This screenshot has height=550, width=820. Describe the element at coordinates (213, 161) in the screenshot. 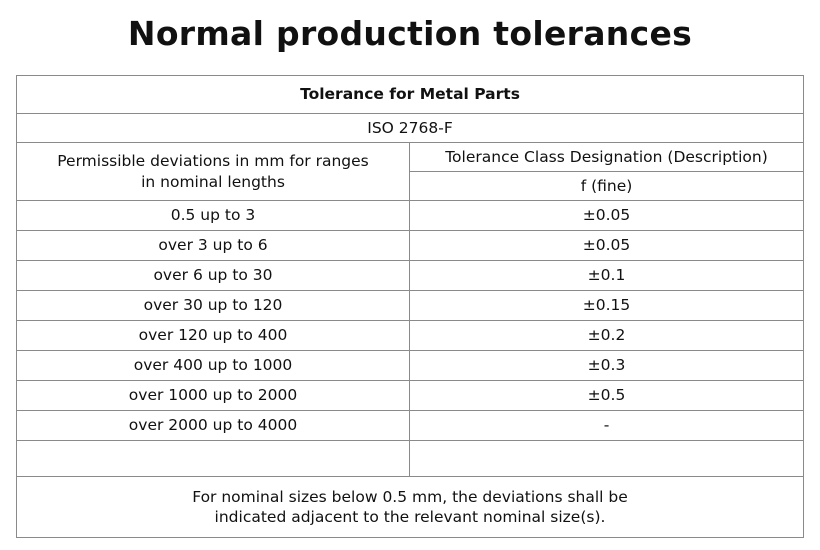

I see `range-header-line1: Permissible deviations in mm for ranges` at that location.